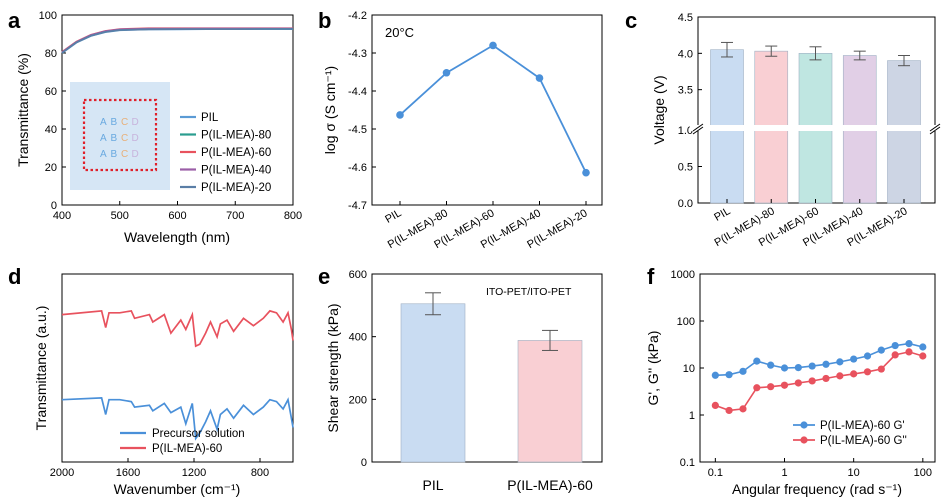  I want to click on x-tick-label: 10, so click(854, 473).